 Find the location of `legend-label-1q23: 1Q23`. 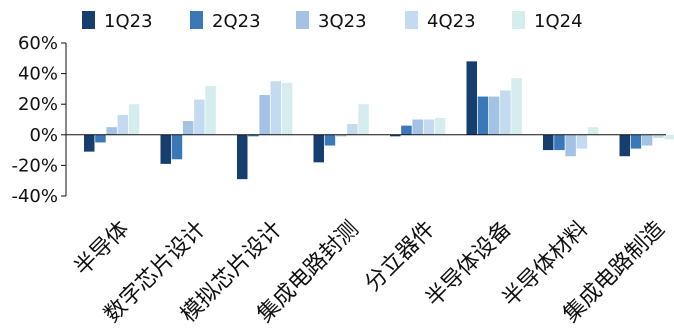

legend-label-1q23: 1Q23 is located at coordinates (128, 21).